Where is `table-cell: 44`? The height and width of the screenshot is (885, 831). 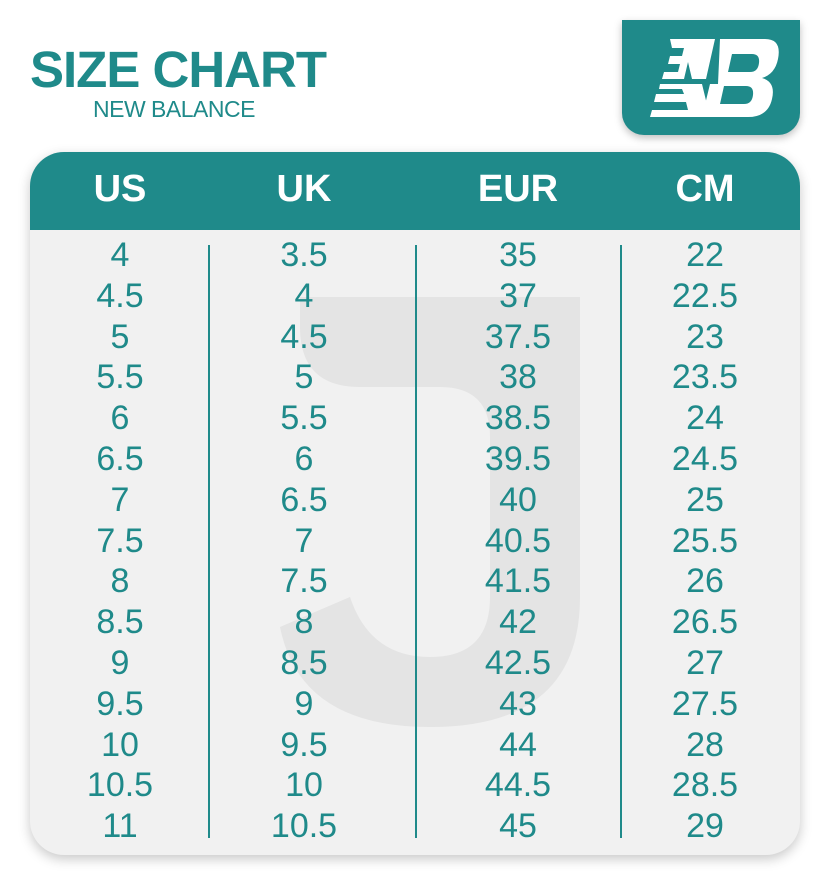
table-cell: 44 is located at coordinates (518, 744).